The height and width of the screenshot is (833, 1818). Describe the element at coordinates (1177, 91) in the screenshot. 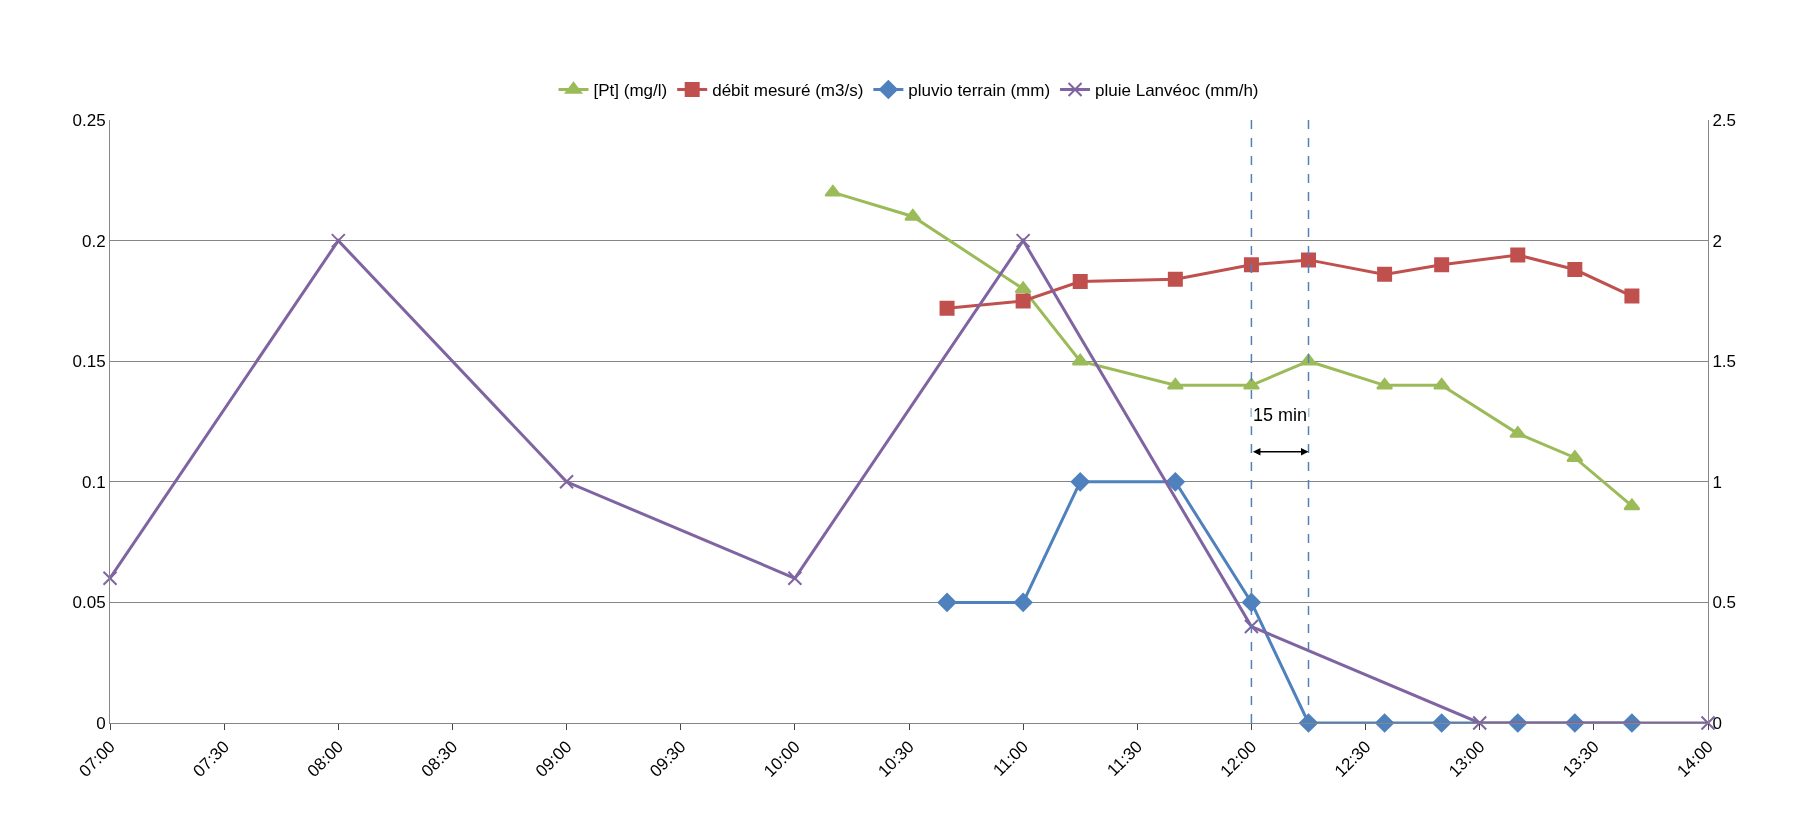

I see `legend-label: pluie Lanvéoc (mm/h)` at that location.